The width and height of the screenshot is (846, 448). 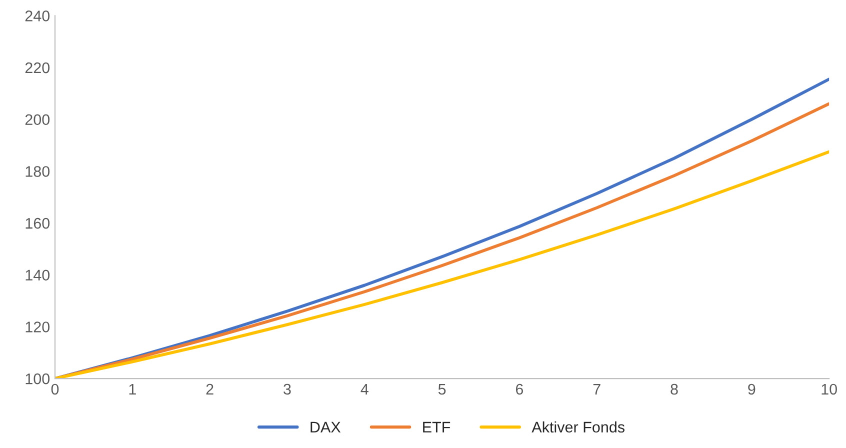 What do you see at coordinates (132, 389) in the screenshot?
I see `x-tick-label: 1` at bounding box center [132, 389].